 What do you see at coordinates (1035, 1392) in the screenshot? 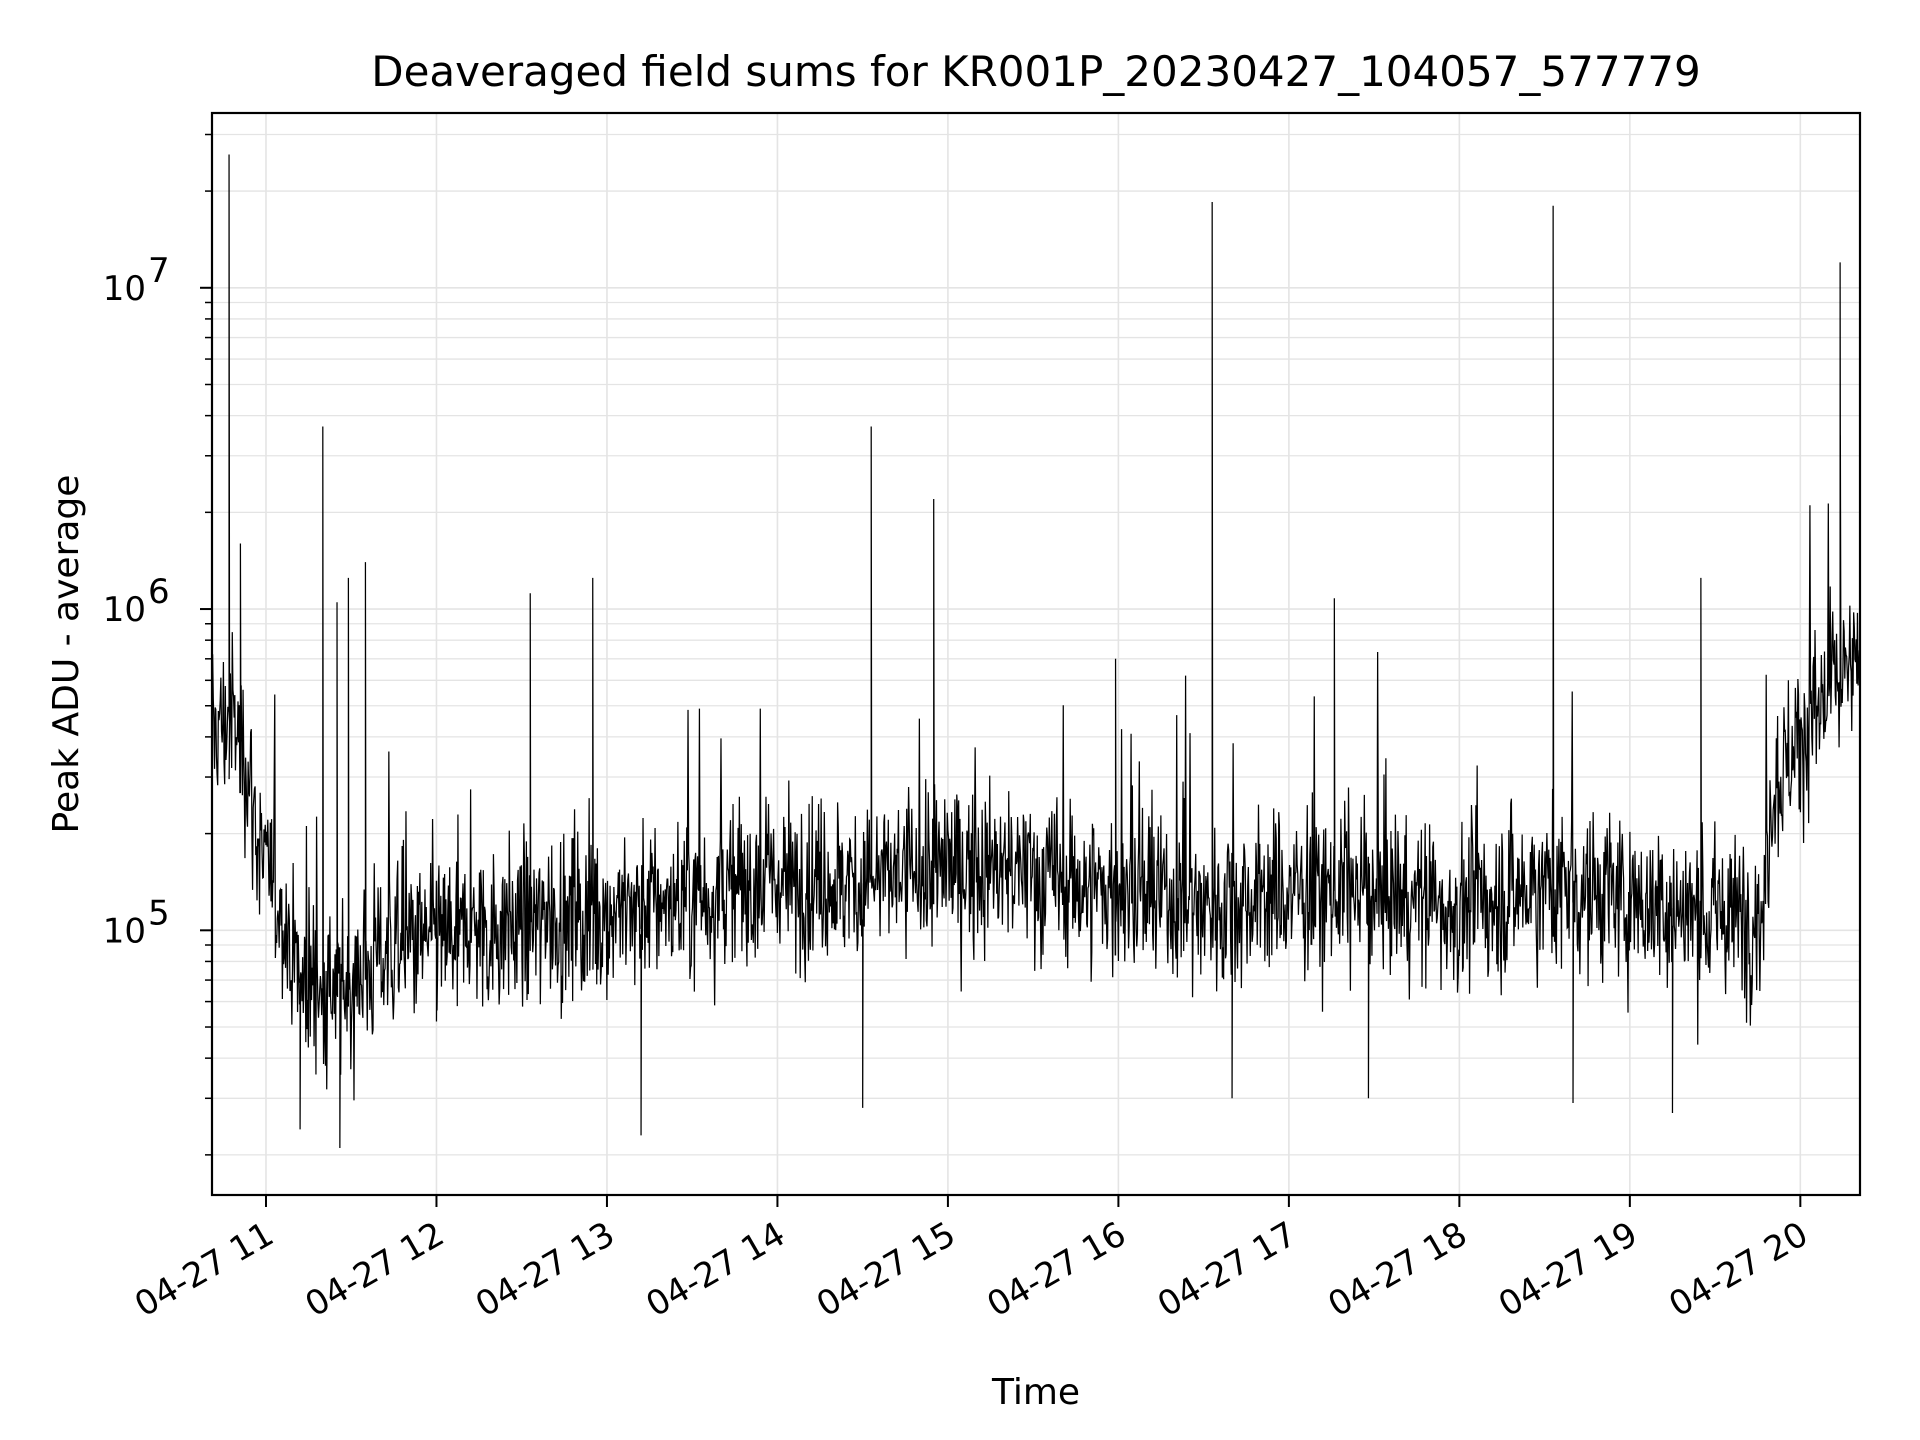
I see `x-axis-title: Time` at bounding box center [1035, 1392].